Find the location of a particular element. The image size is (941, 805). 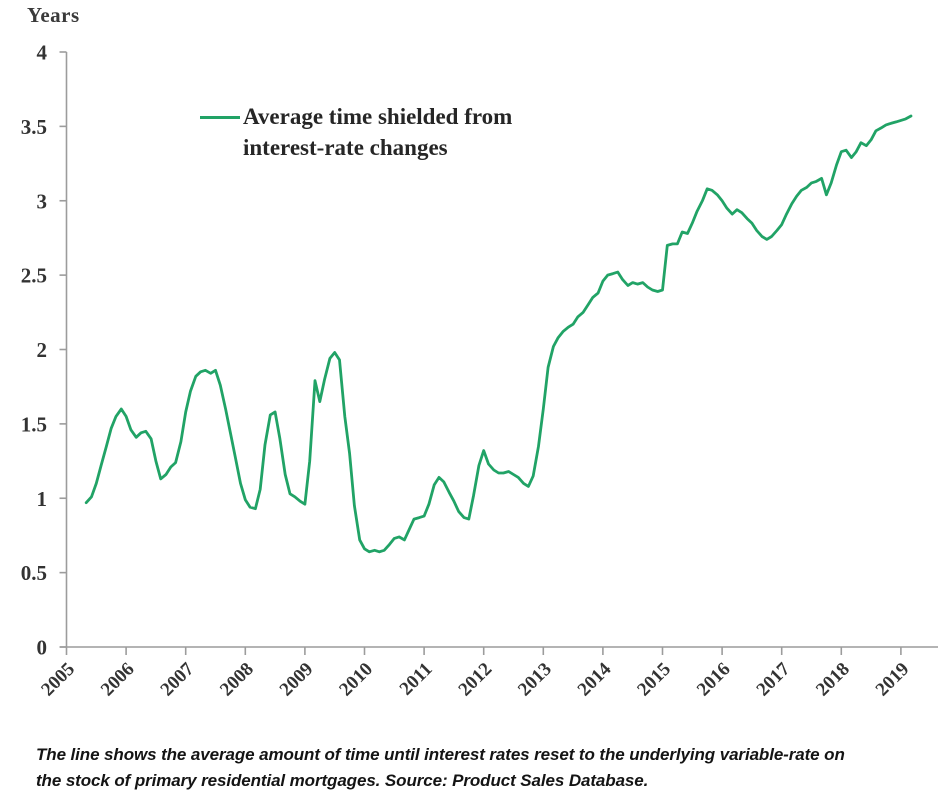

x-tick-label: 2015 is located at coordinates (654, 680).